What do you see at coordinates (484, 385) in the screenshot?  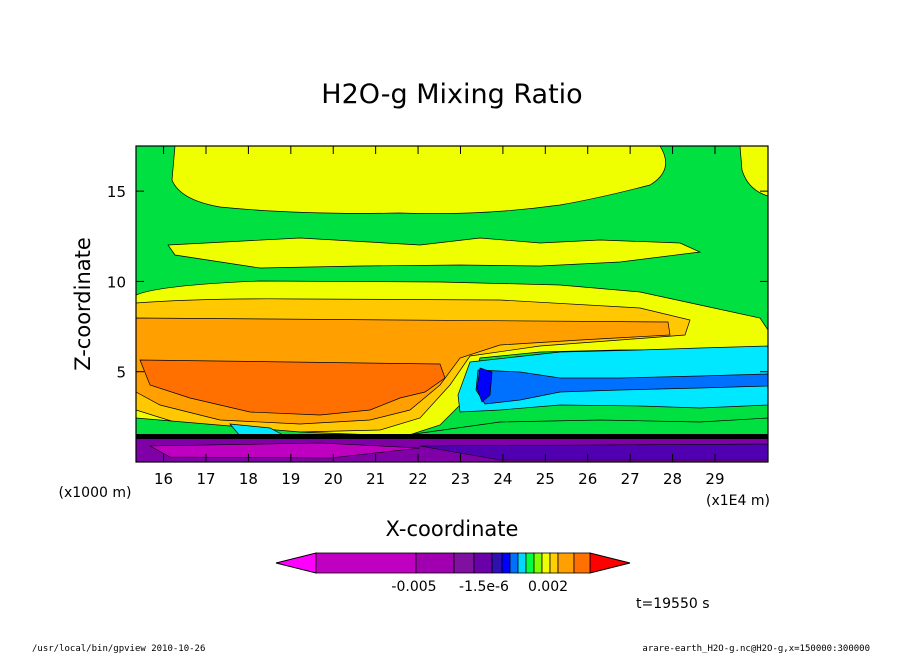 I see `region-deepblue` at bounding box center [484, 385].